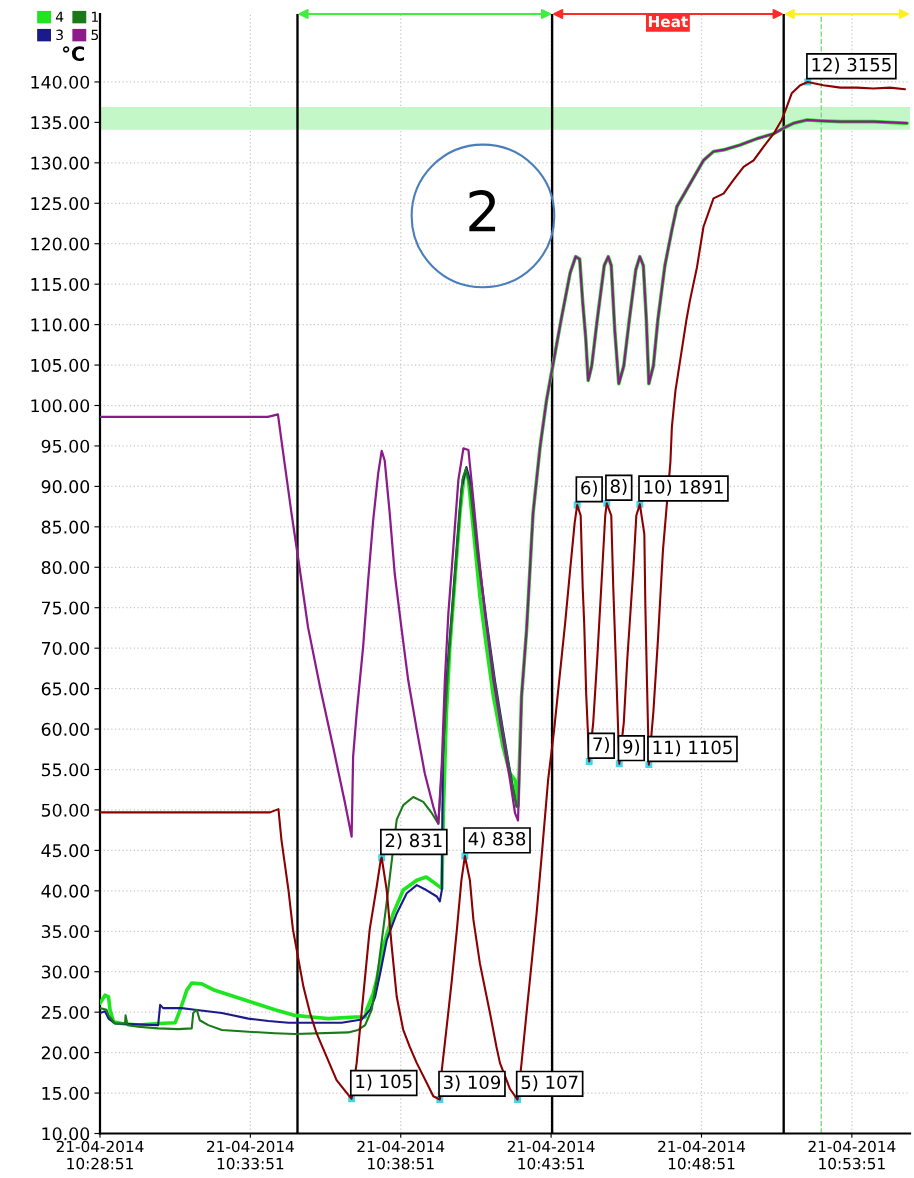 Image resolution: width=914 pixels, height=1178 pixels. Describe the element at coordinates (60, 365) in the screenshot. I see `y-tick-label: 105.00` at that location.